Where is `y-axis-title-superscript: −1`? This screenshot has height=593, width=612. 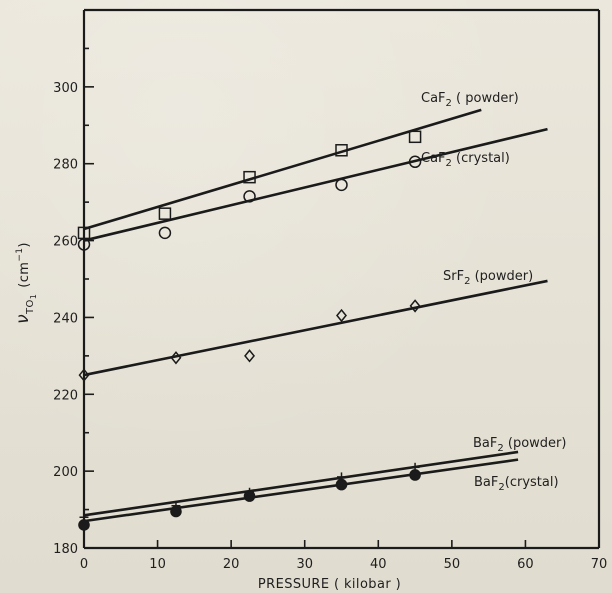
y-axis-title-superscript: −1 is located at coordinates (20, 255).